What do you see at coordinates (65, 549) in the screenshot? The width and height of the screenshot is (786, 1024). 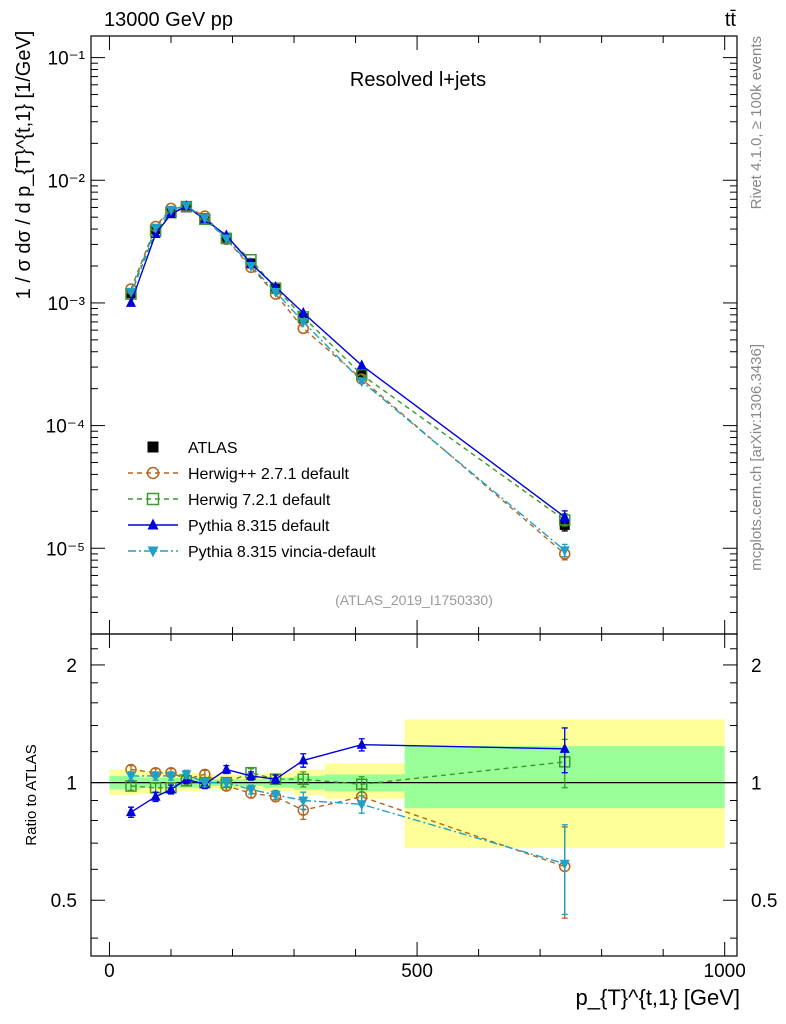 I see `y-tick-label: 10⁻⁵` at bounding box center [65, 549].